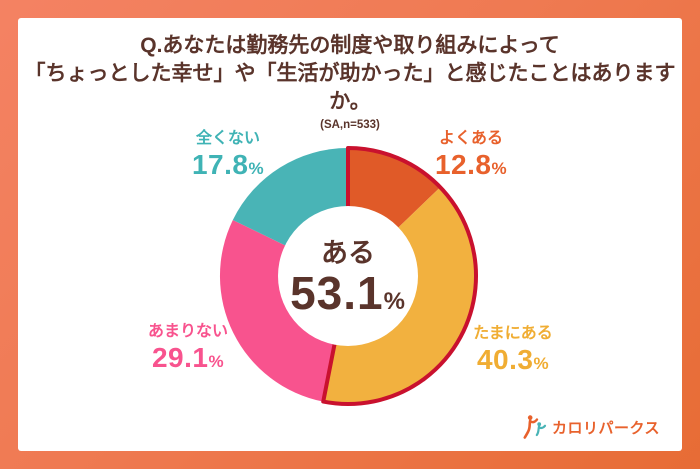 This screenshot has width=700, height=469. What do you see at coordinates (350, 45) in the screenshot?
I see `question-title-line1: Q.あなたは勤務先の制度や取り組みによって` at bounding box center [350, 45].